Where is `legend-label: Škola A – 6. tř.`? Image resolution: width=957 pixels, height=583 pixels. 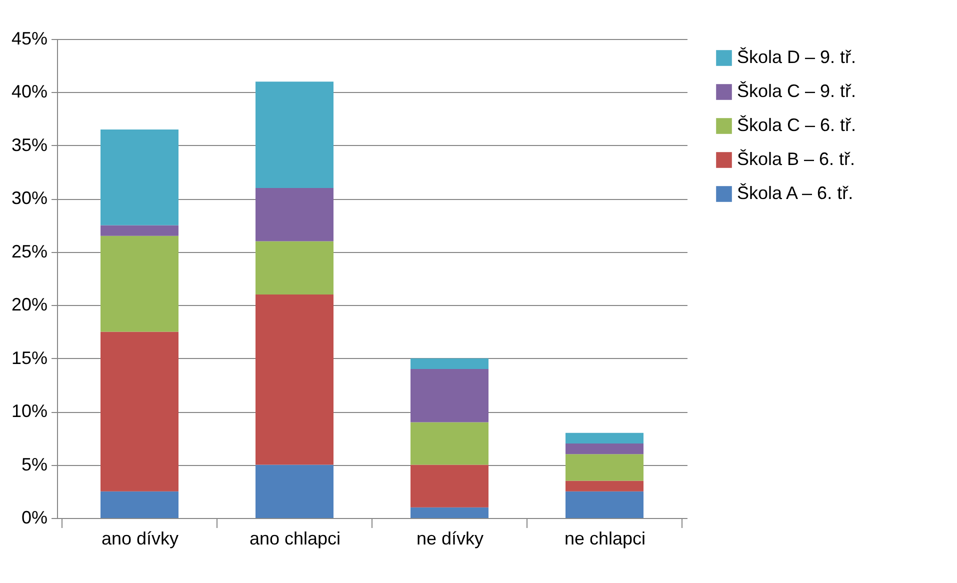 legend-label: Škola A – 6. tř. is located at coordinates (795, 193).